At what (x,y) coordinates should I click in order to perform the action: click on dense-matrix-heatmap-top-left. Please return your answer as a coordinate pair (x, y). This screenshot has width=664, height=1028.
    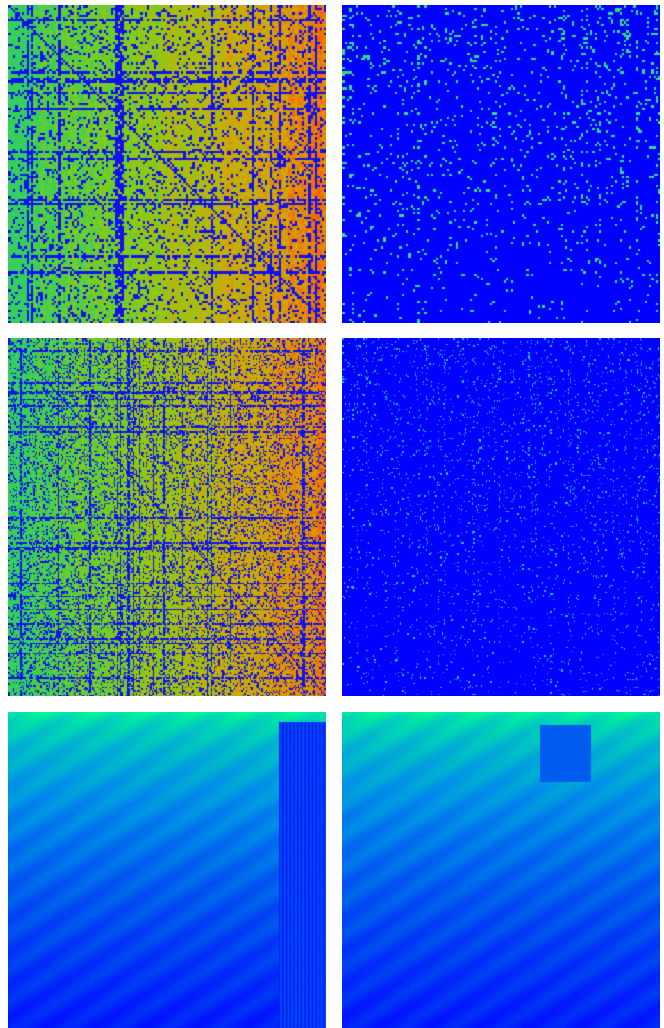
    Looking at the image, I should click on (167, 164).